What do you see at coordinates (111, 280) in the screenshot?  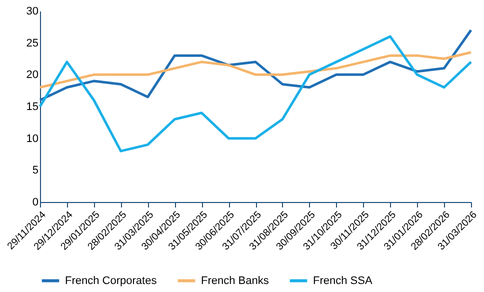 I see `legend-label: French Corporates` at bounding box center [111, 280].